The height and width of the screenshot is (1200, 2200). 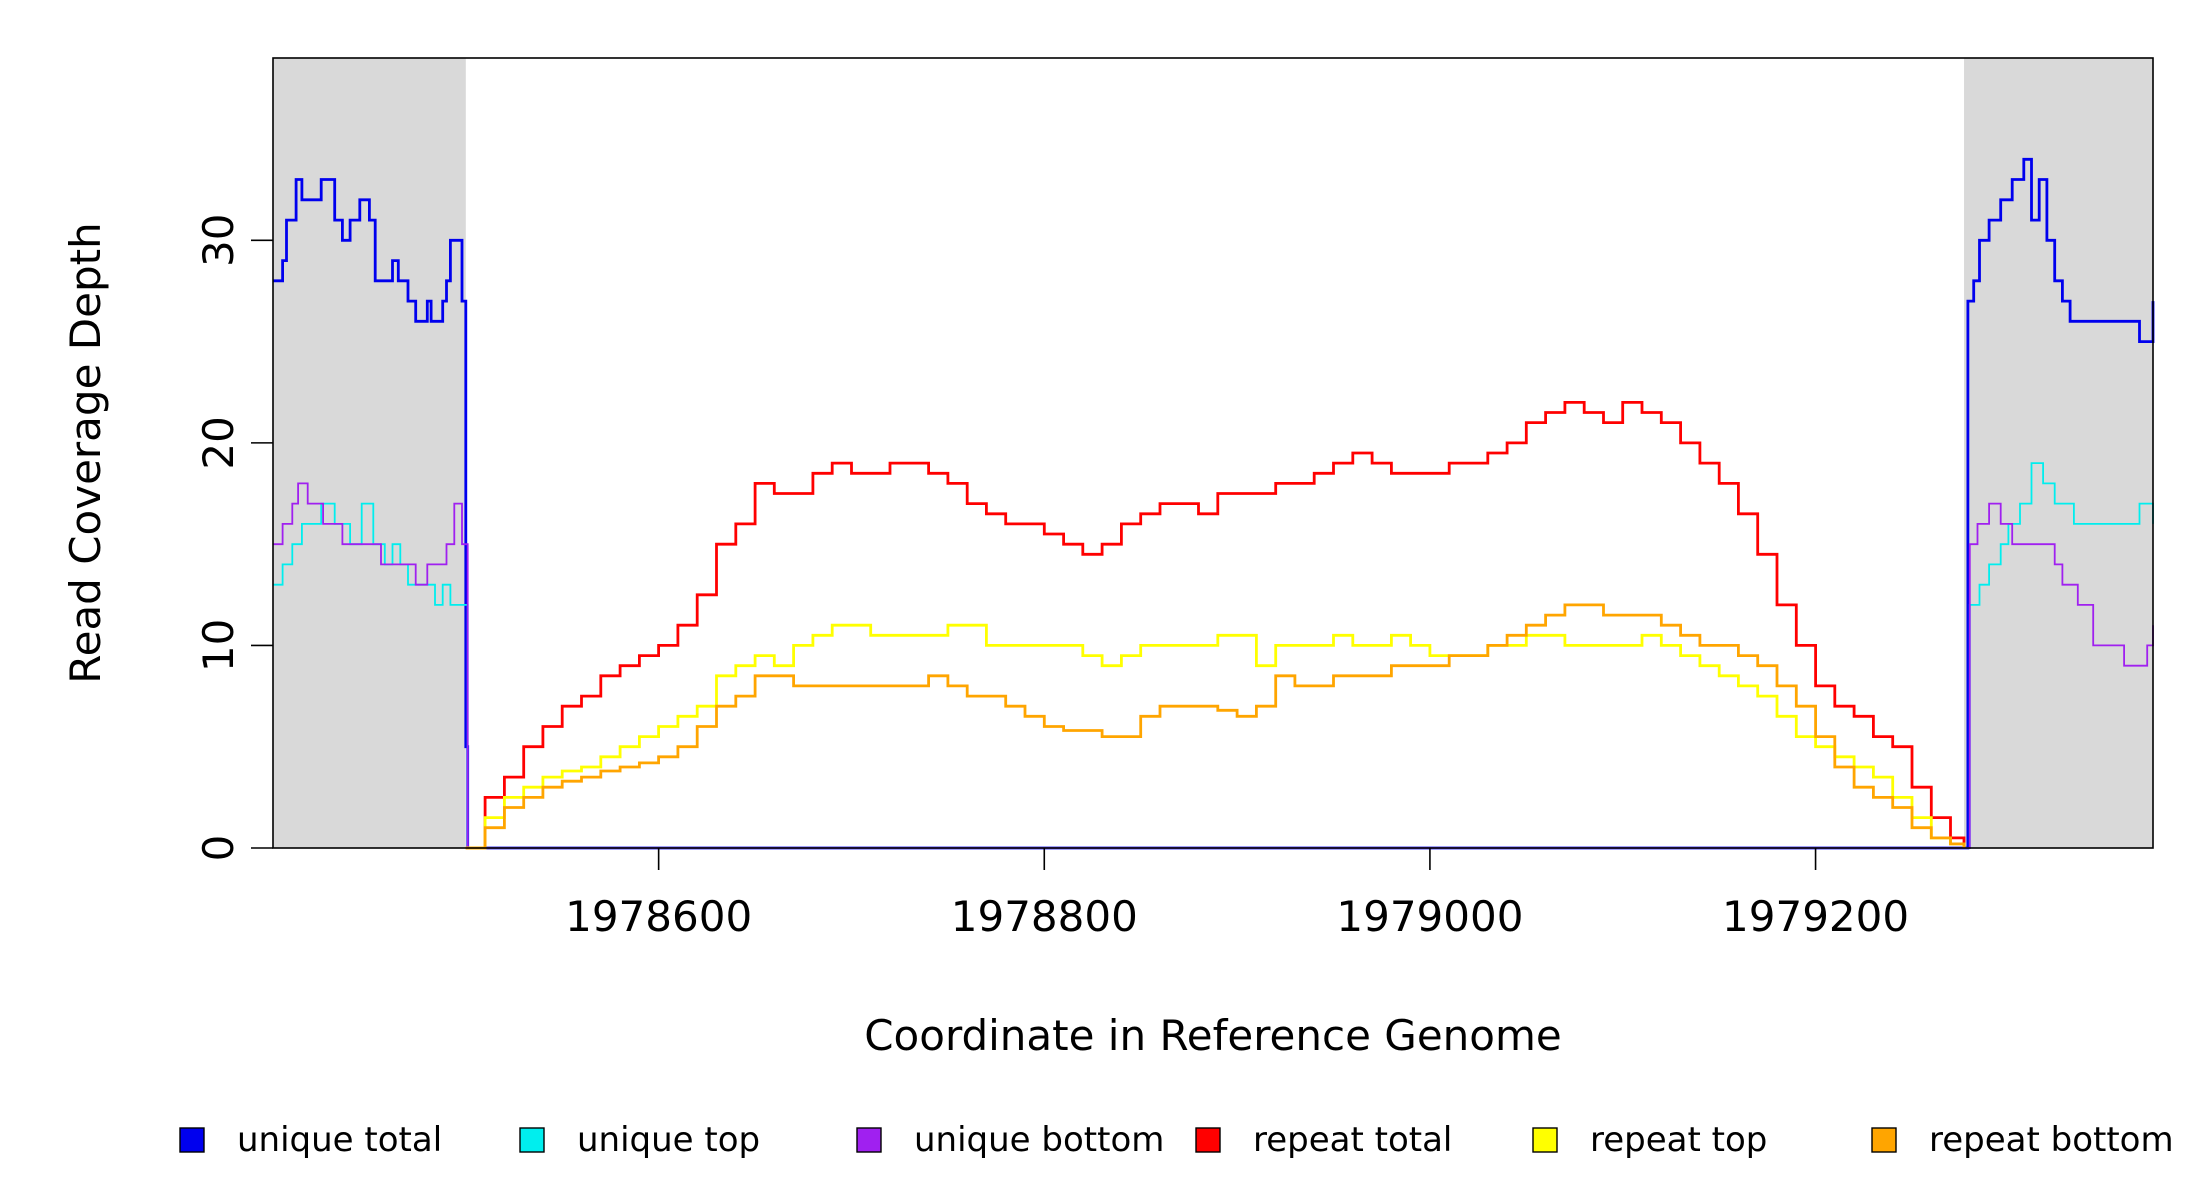 I want to click on y-tick-label-10: 10, so click(x=218, y=645).